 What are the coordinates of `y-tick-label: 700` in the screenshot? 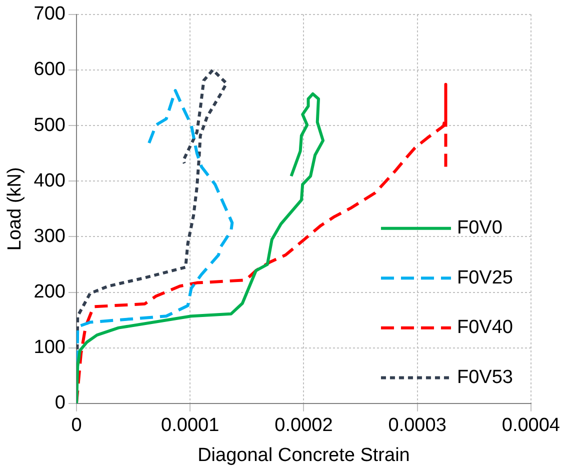 It's located at (50, 14).